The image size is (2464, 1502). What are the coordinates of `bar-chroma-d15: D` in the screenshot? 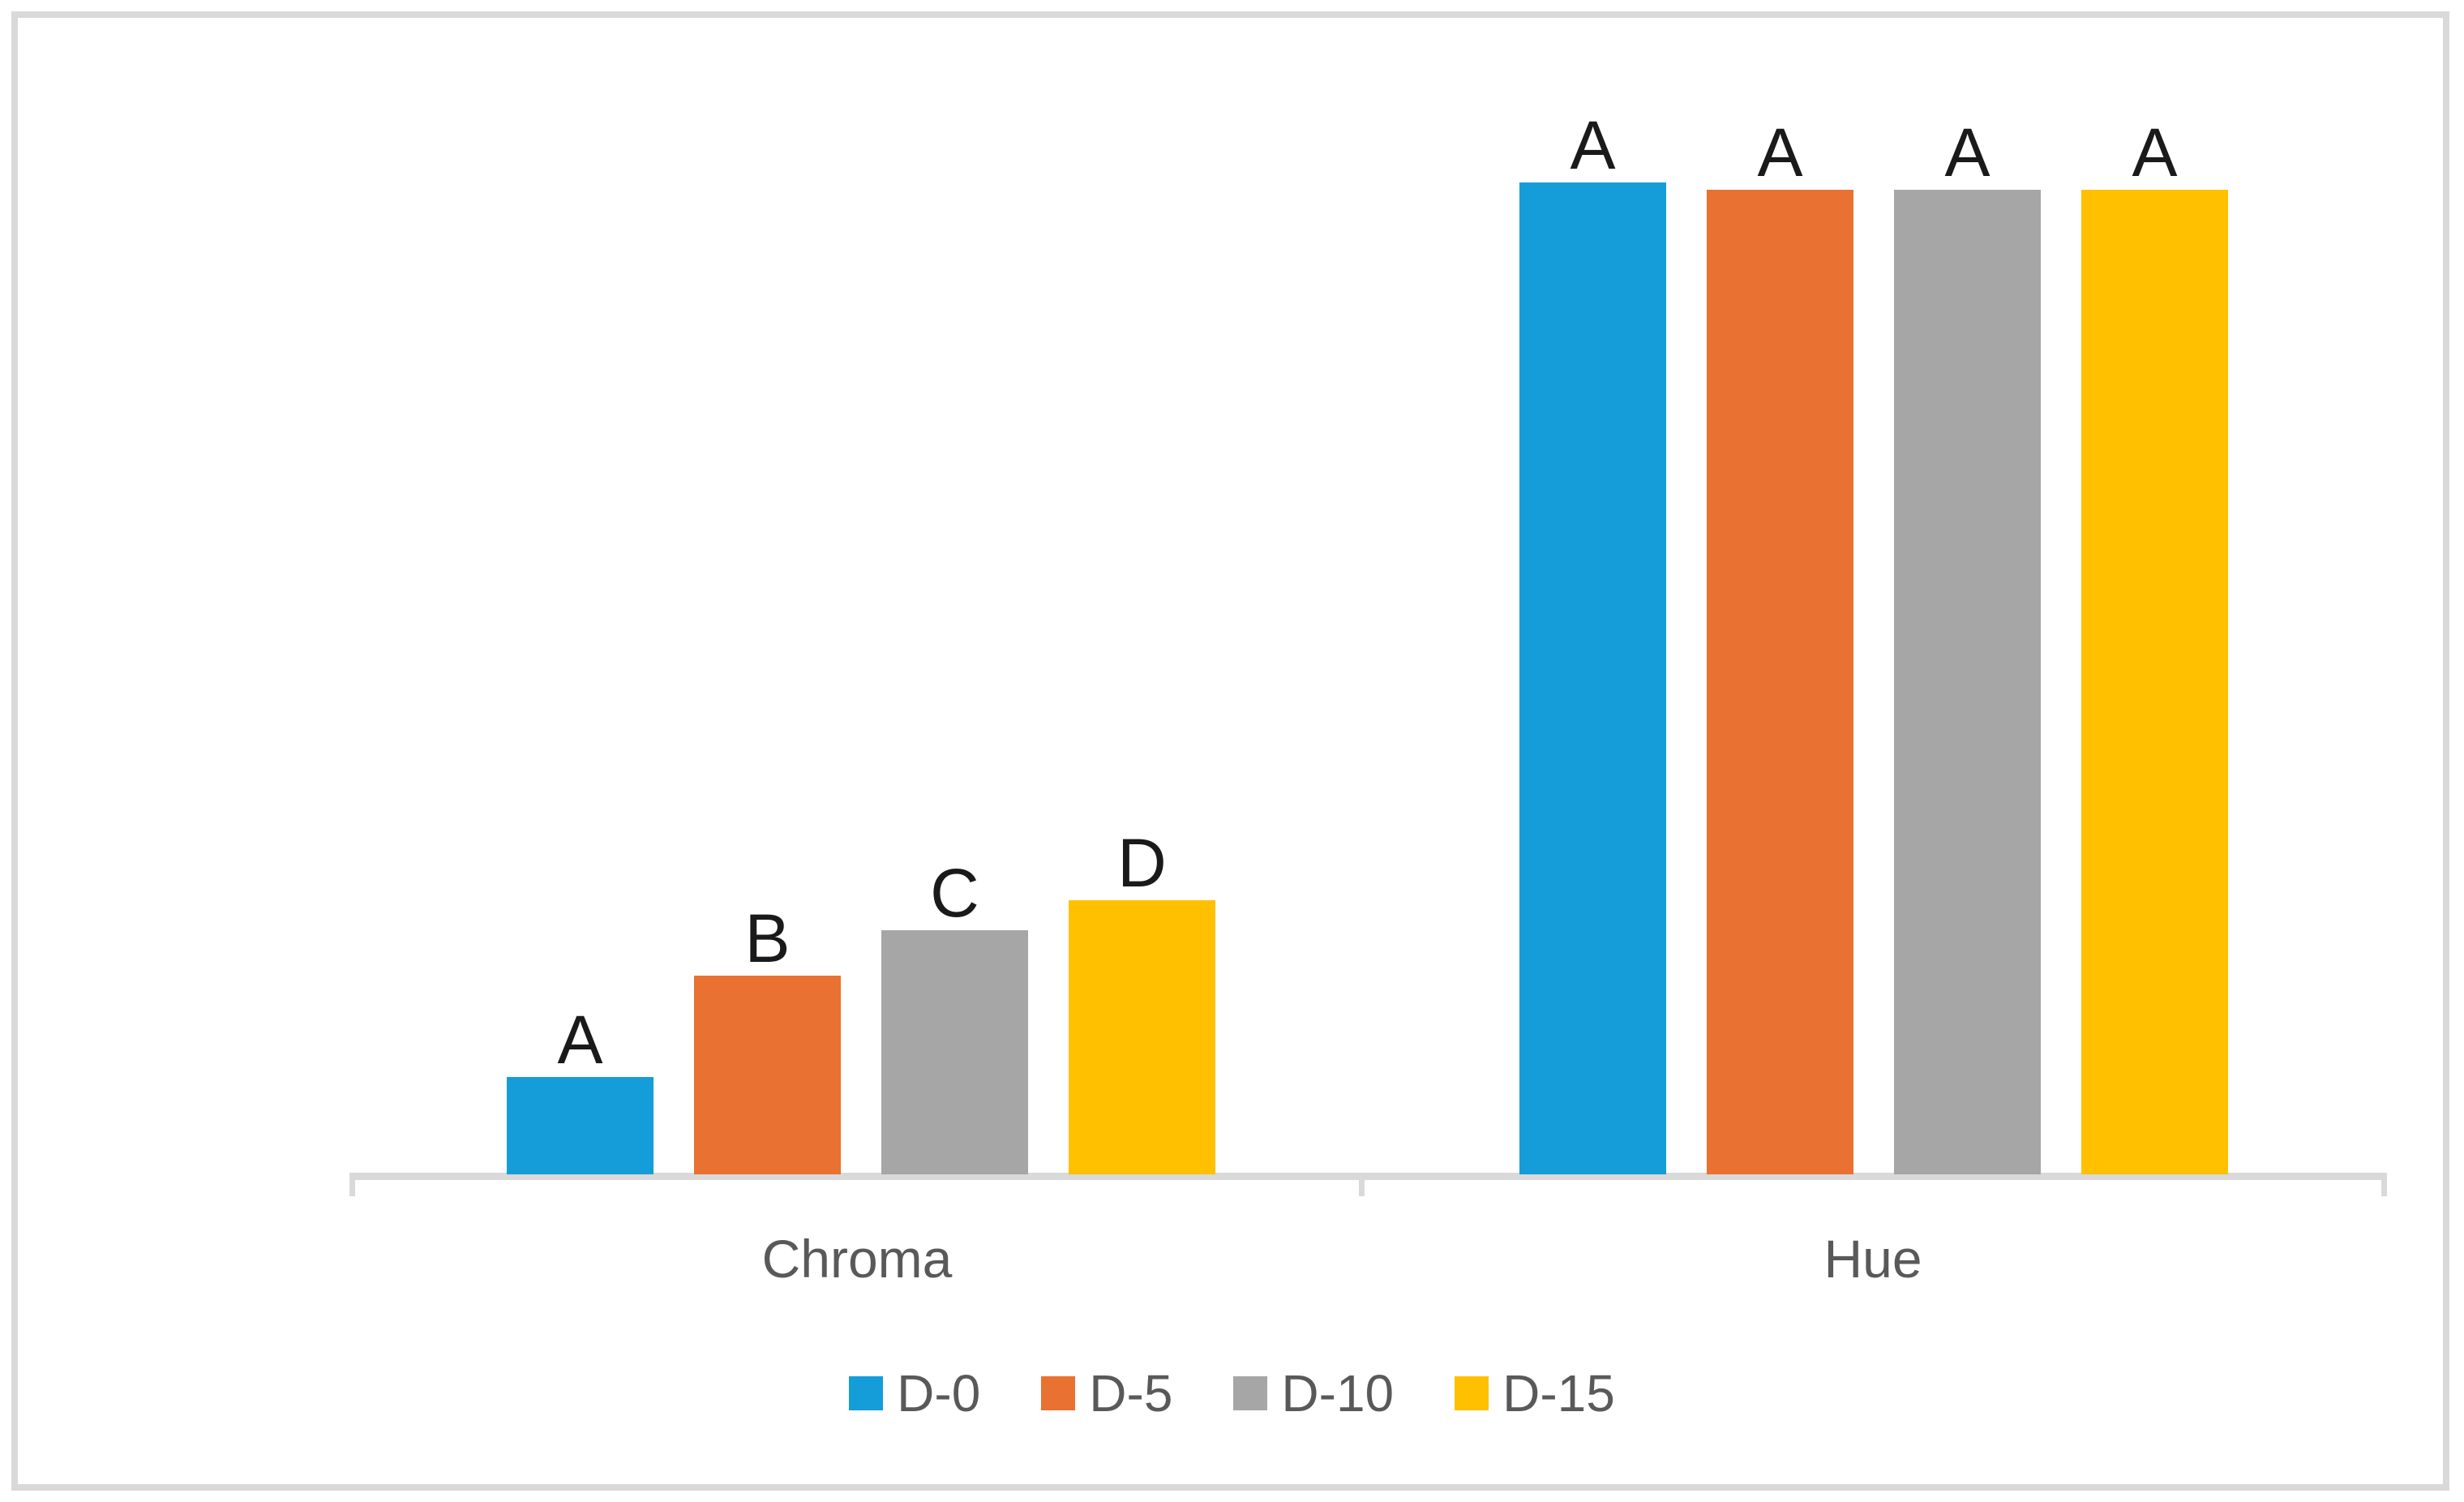 It's located at (1142, 1000).